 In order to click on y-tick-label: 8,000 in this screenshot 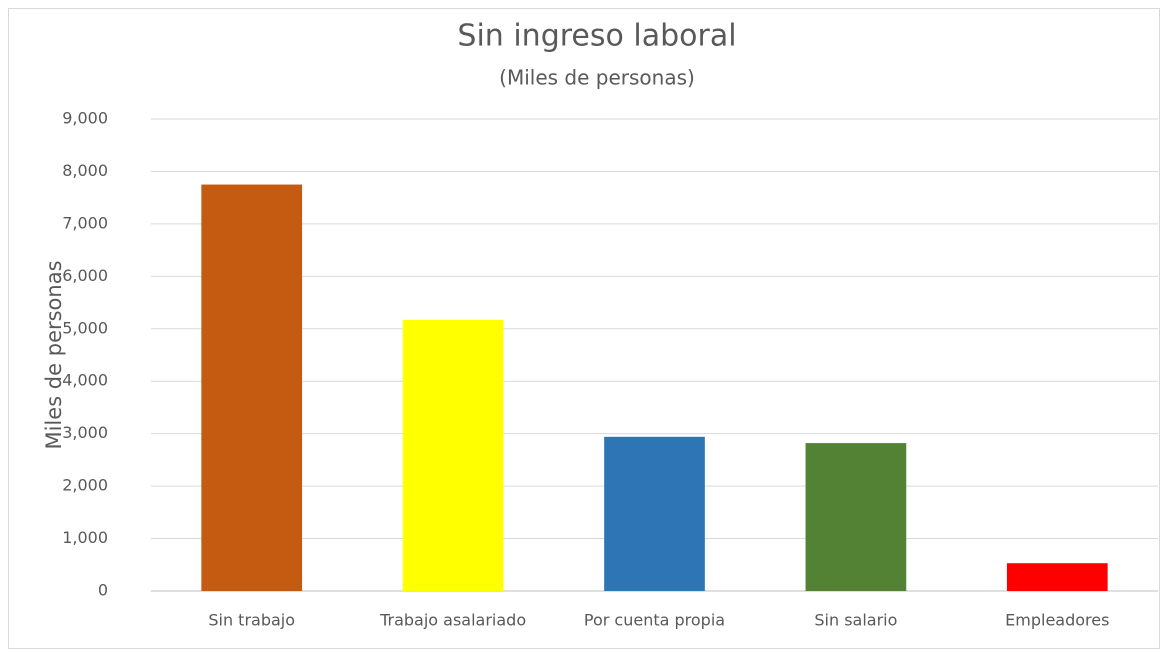, I will do `click(85, 170)`.